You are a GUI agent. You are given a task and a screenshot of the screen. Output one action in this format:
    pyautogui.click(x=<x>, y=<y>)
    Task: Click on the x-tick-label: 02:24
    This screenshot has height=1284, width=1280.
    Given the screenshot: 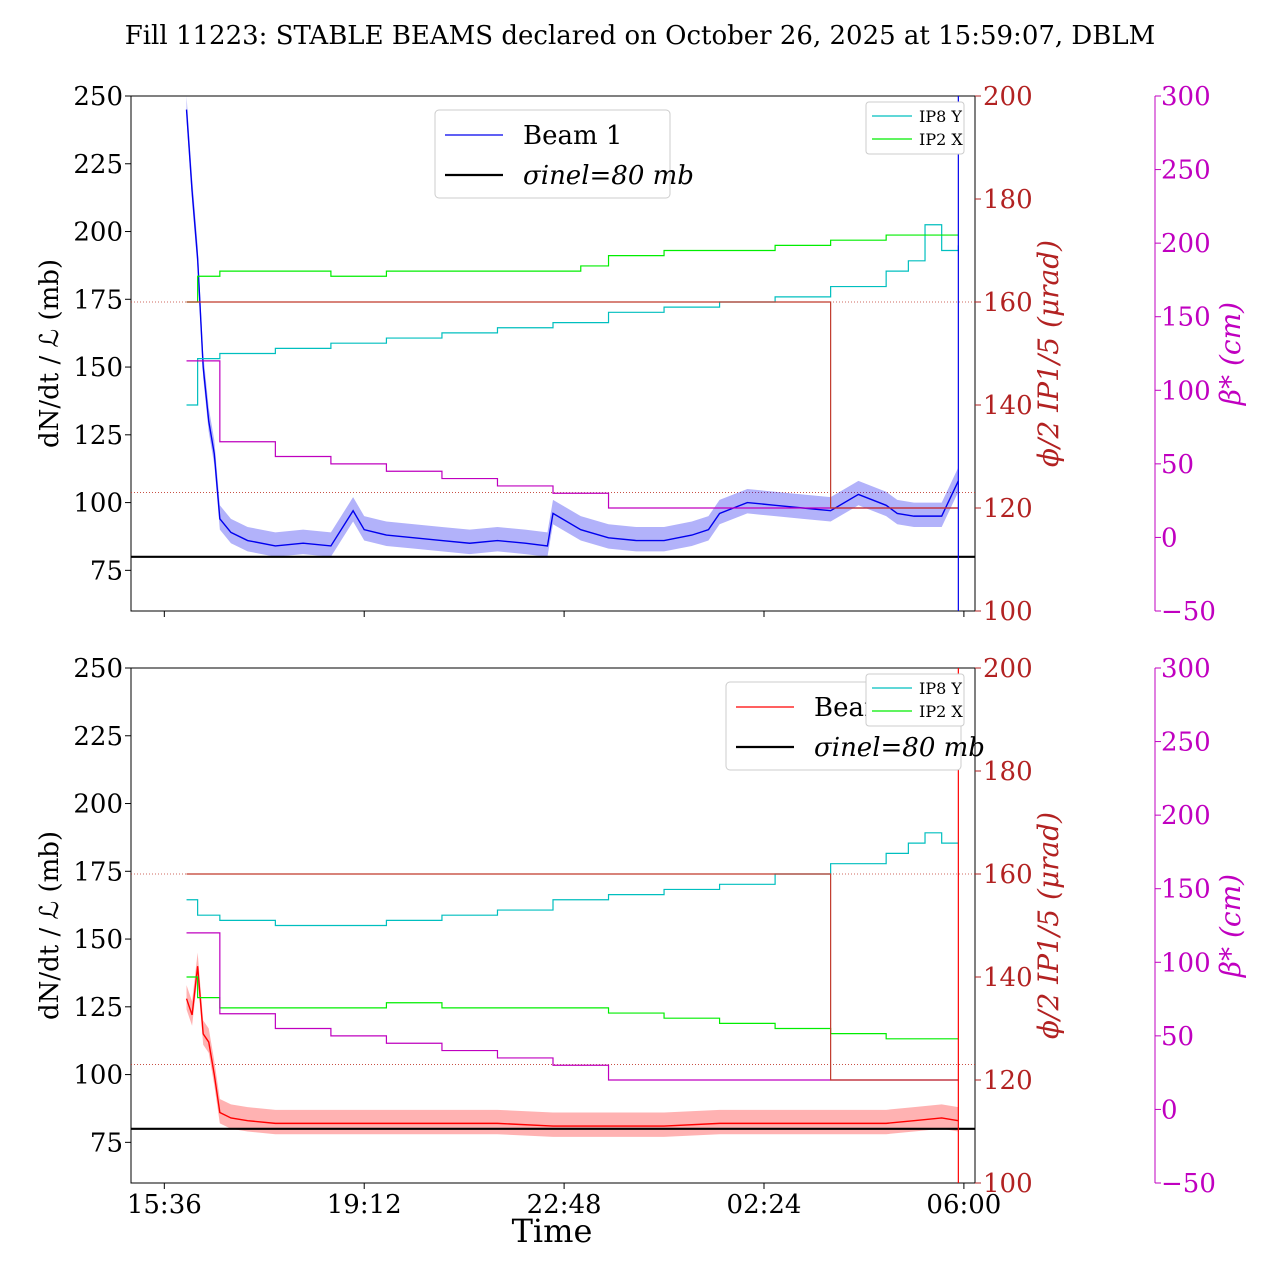 What is the action you would take?
    pyautogui.click(x=764, y=1205)
    